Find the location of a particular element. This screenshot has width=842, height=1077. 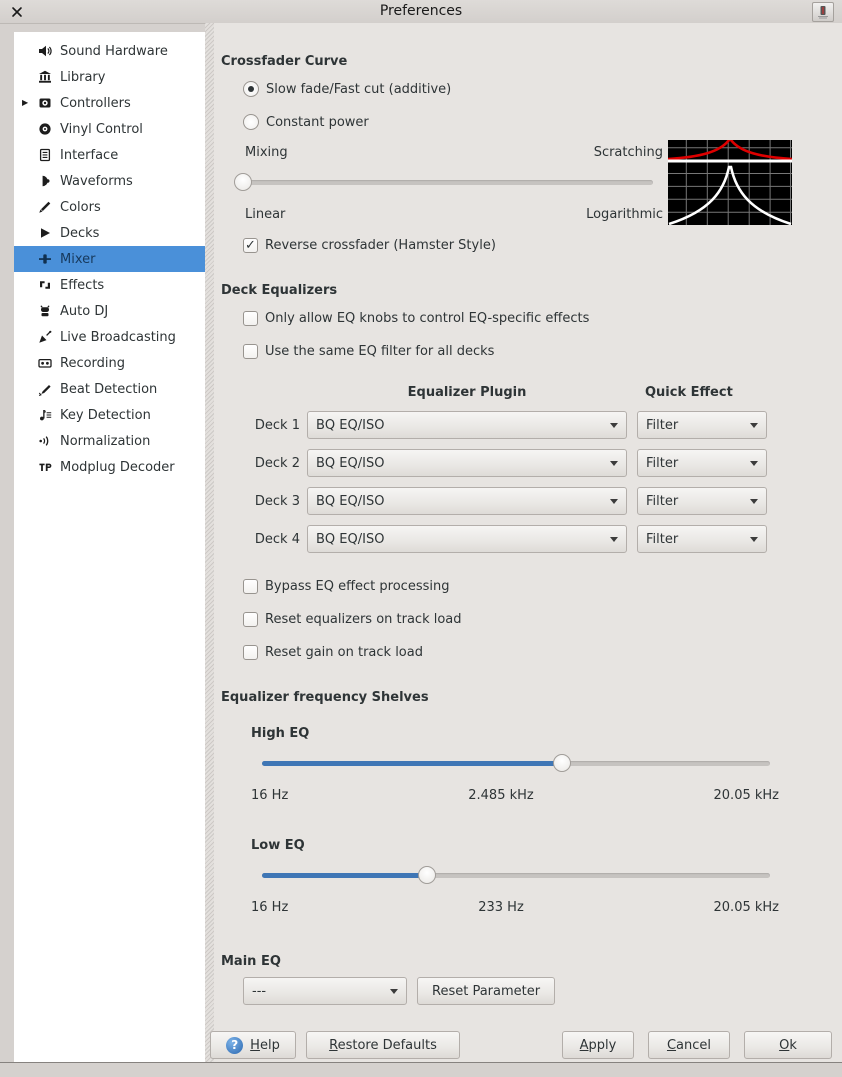

sidebar-item-label: Live Broadcasting is located at coordinates (118, 337).